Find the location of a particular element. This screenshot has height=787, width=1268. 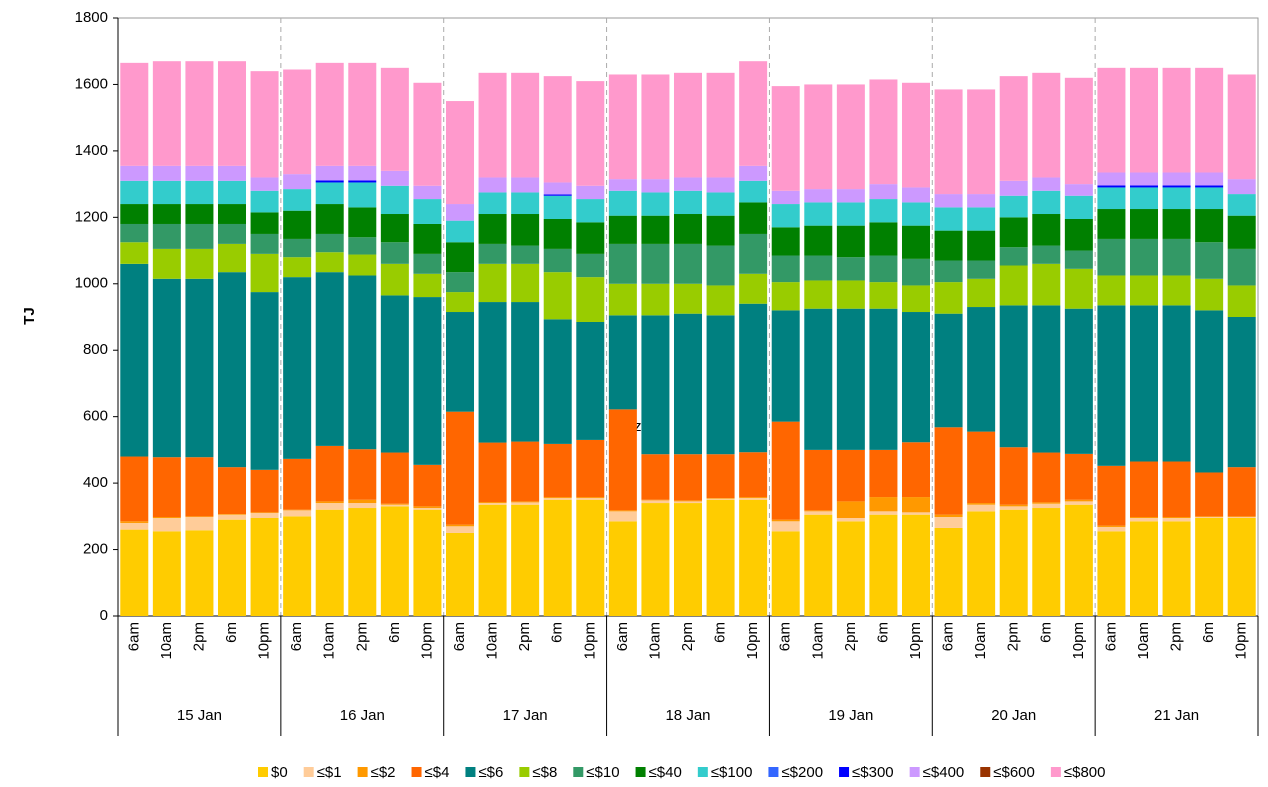

legend-label: ≤$4 is located at coordinates (437, 772).